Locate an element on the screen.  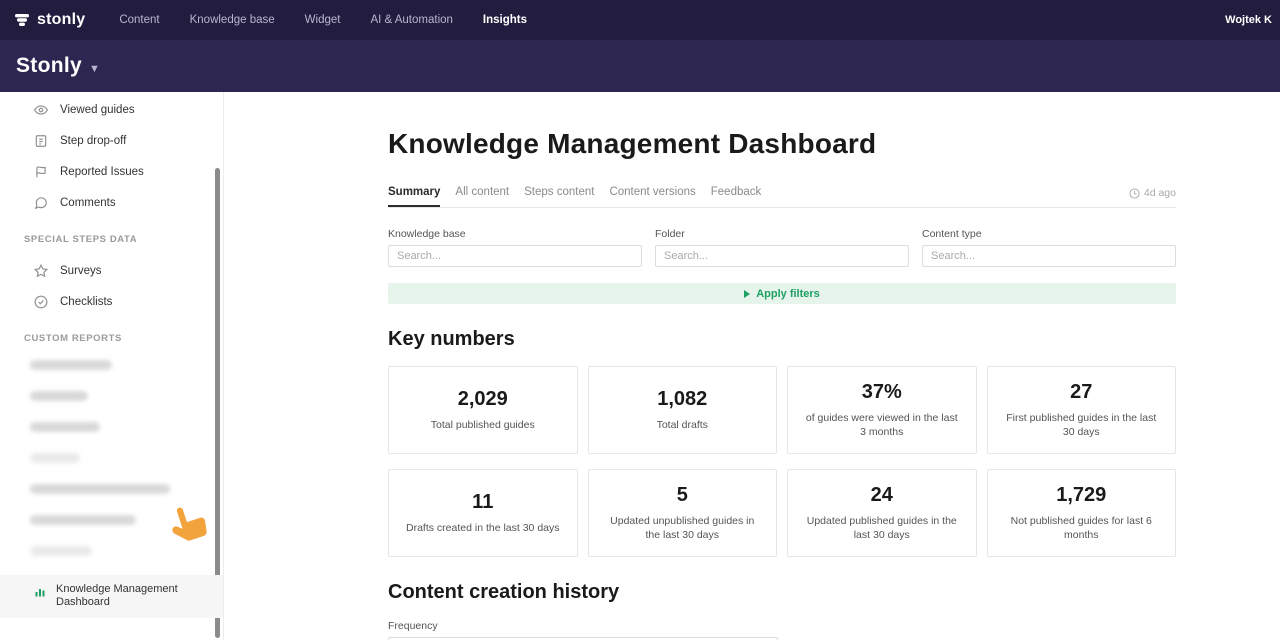
sidebar-item-reported-issues: Reported Issues is located at coordinates (111, 171).